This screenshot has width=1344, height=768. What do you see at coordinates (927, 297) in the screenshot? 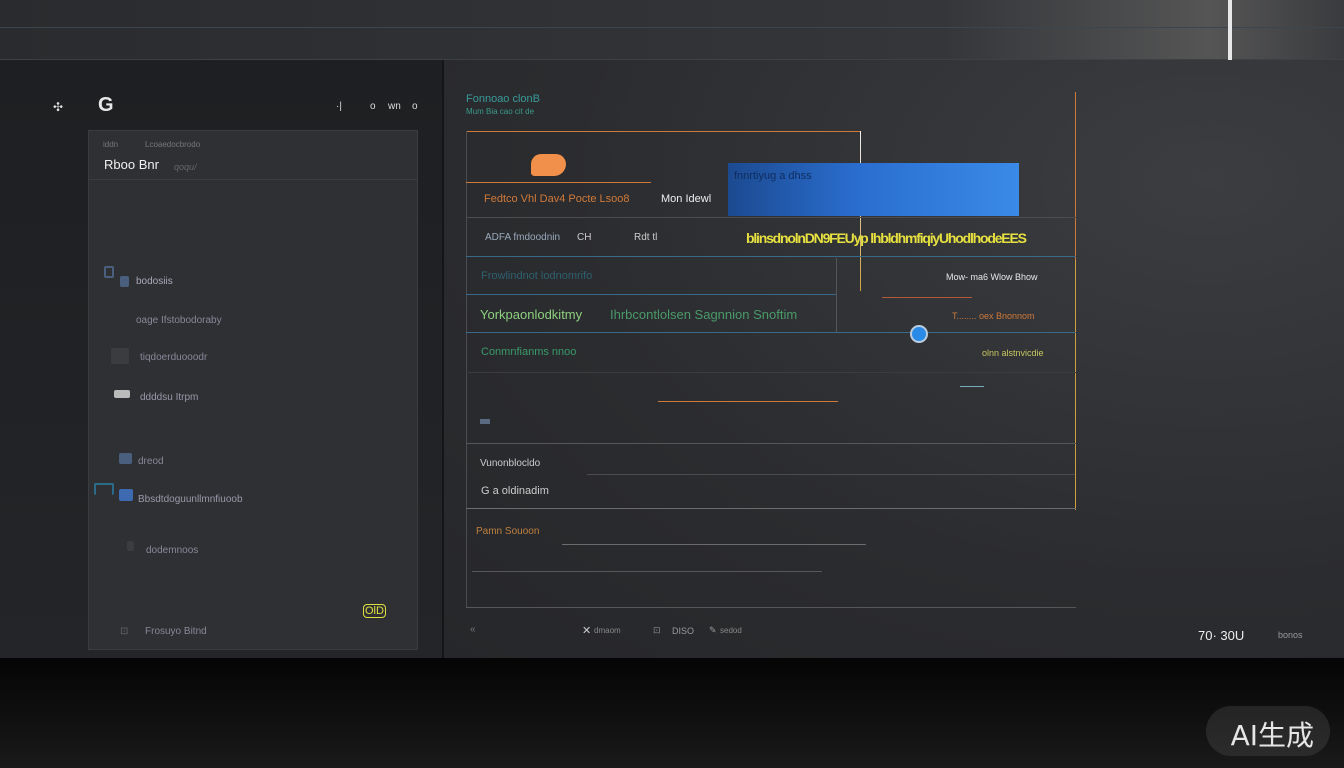
I see `orange-tick` at bounding box center [927, 297].